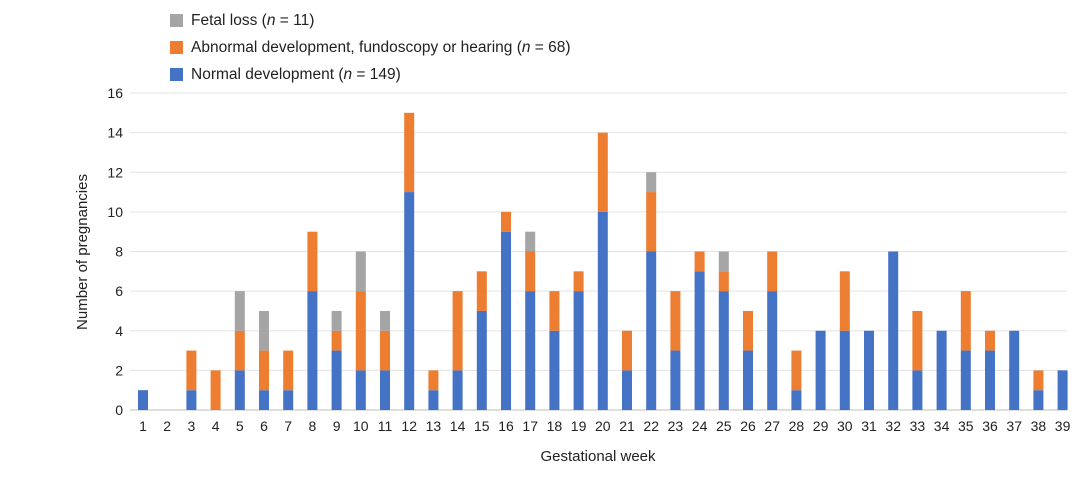  I want to click on y-tick-label: 14, so click(115, 133).